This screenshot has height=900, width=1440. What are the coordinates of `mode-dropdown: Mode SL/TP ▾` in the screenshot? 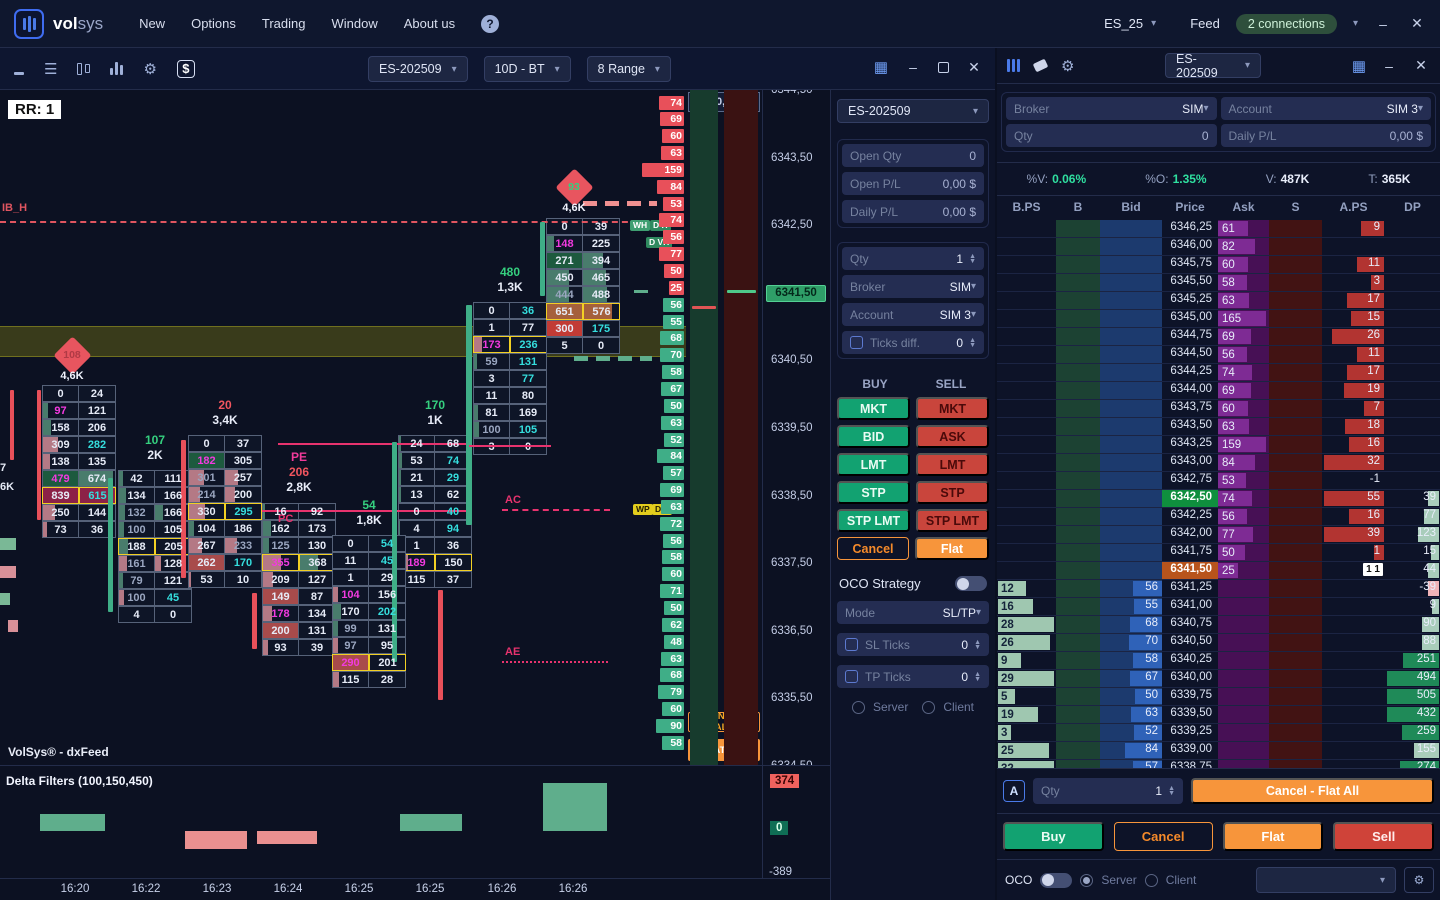 It's located at (913, 612).